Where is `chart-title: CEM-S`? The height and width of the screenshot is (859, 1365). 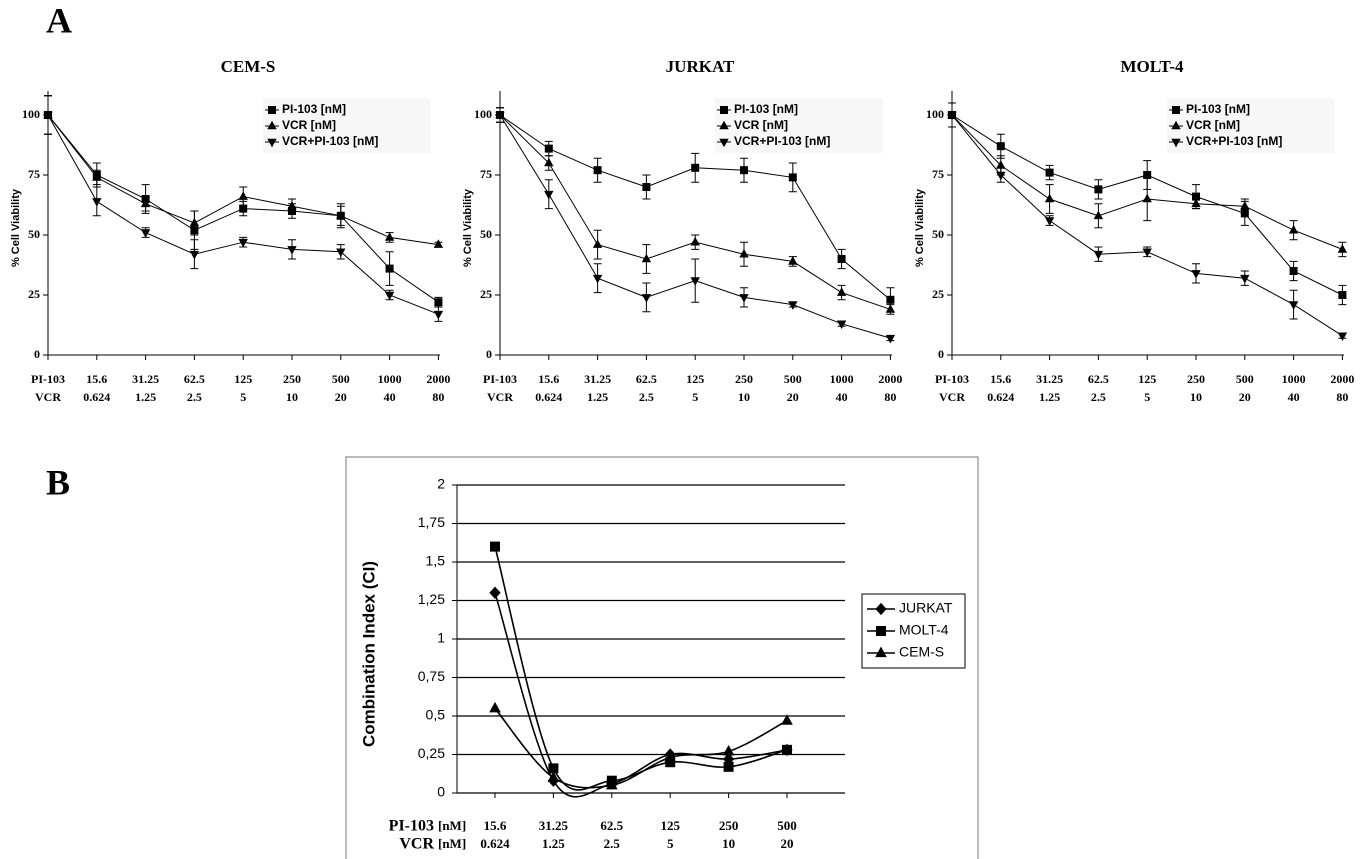
chart-title: CEM-S is located at coordinates (248, 66).